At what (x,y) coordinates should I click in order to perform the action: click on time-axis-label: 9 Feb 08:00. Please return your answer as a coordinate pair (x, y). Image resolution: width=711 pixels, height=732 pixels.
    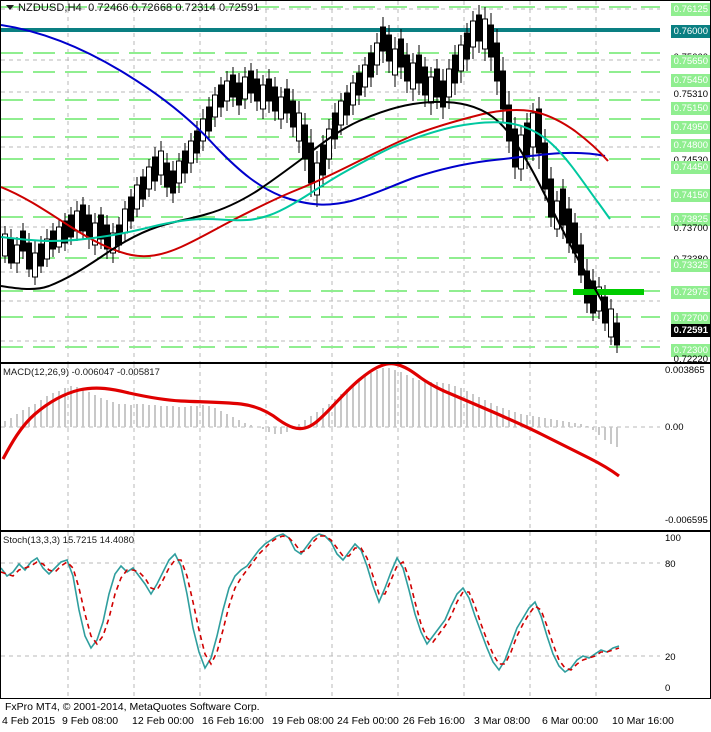
    Looking at the image, I should click on (90, 721).